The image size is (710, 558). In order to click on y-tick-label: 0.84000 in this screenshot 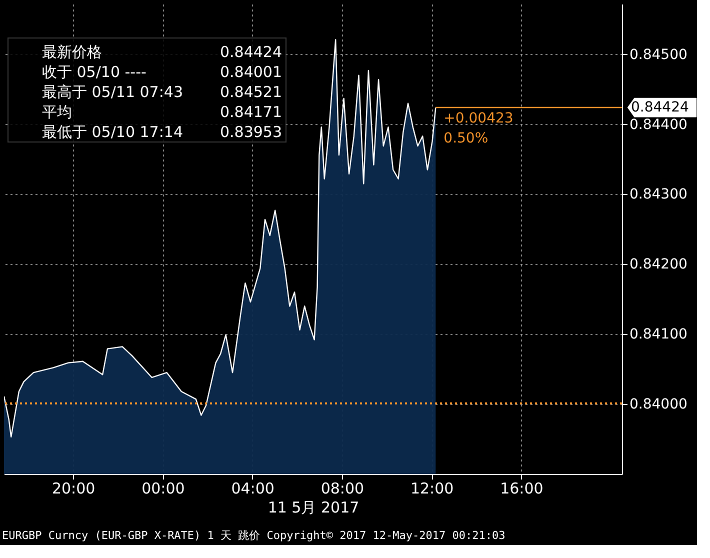, I will do `click(659, 404)`.